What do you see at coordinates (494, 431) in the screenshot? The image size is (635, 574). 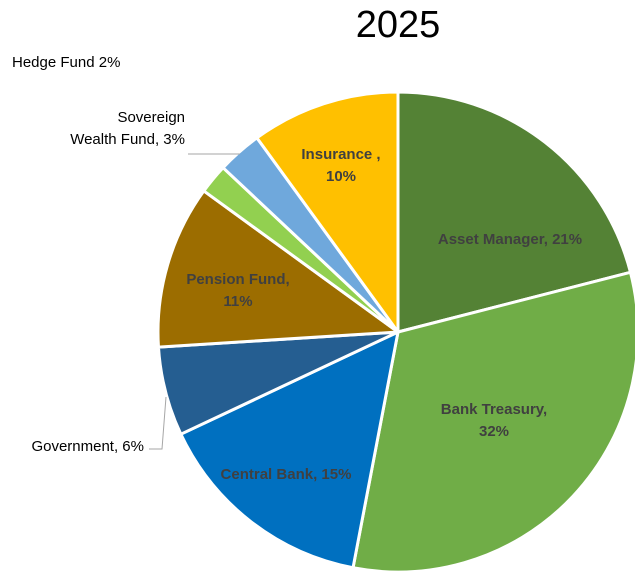 I see `data-label-bank-treasury-line-2: 32%` at bounding box center [494, 431].